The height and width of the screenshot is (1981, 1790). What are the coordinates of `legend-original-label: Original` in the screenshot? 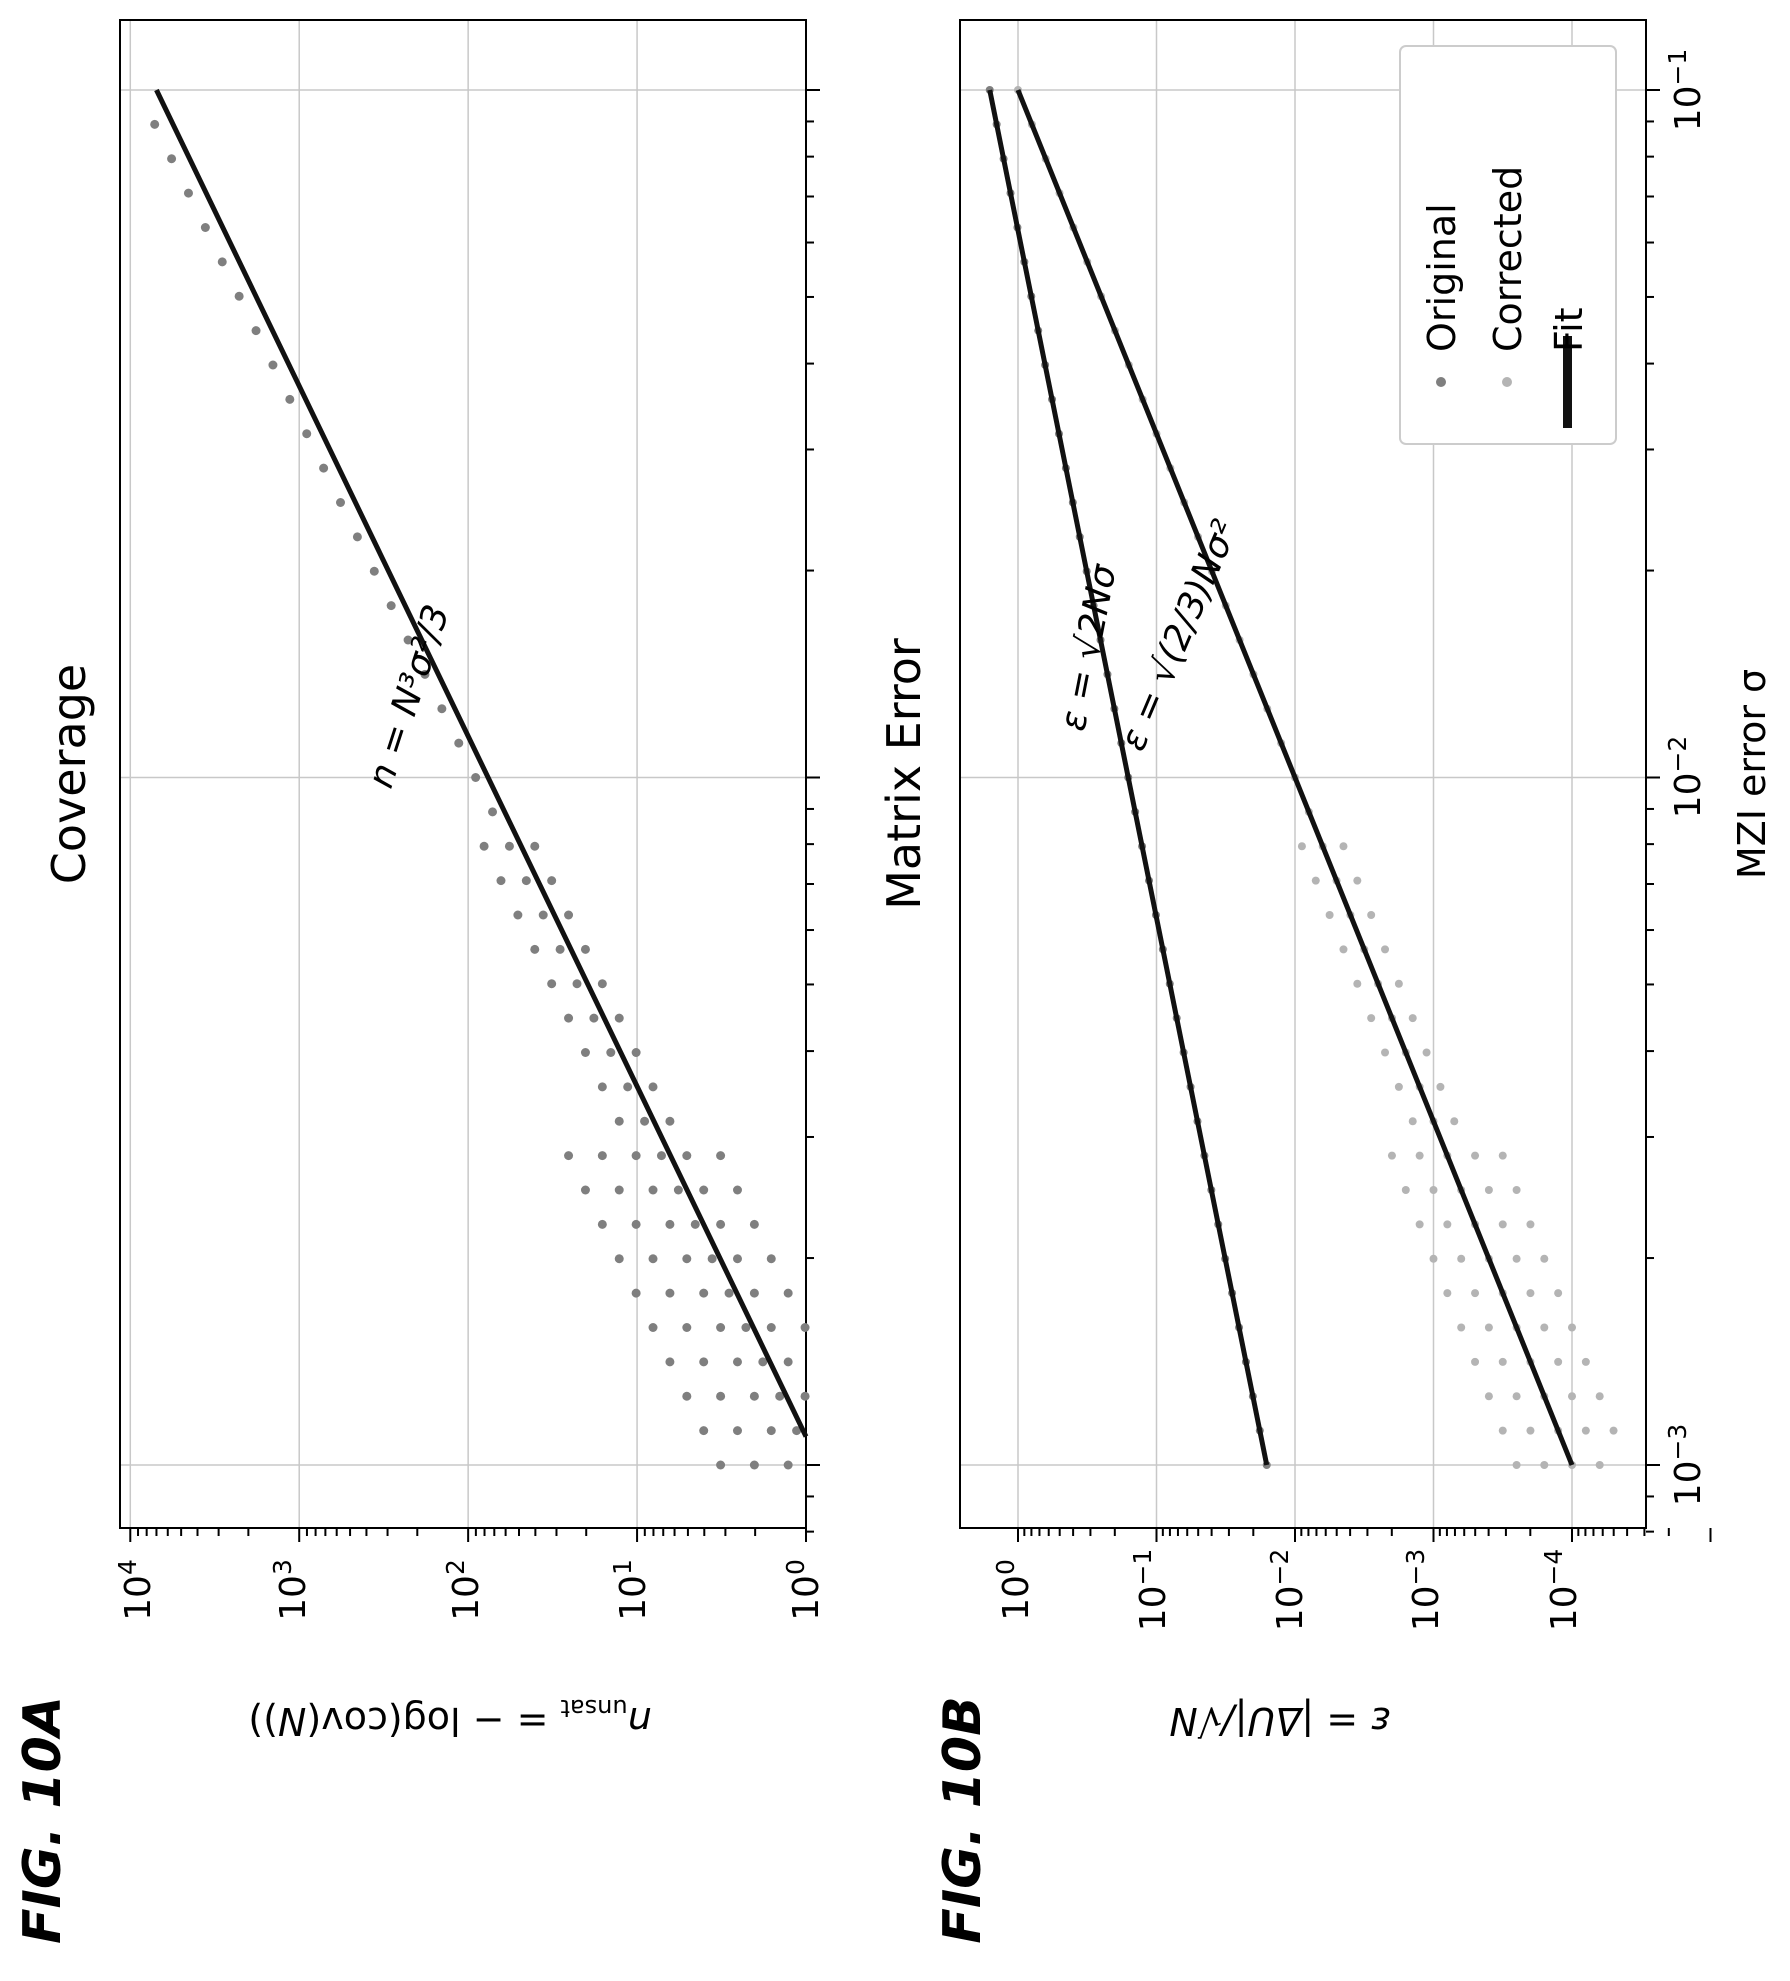 It's located at (1442, 277).